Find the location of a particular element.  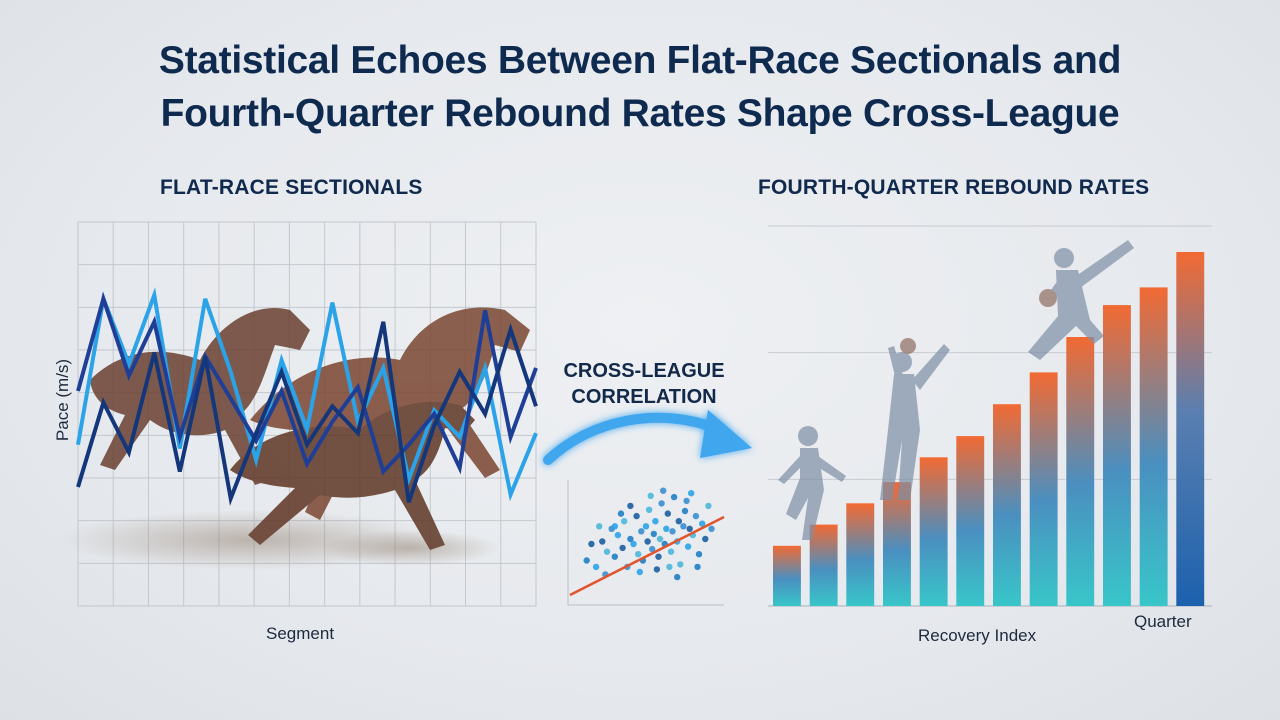

bar-chart-secondary-x-label: Quarter is located at coordinates (1163, 621).